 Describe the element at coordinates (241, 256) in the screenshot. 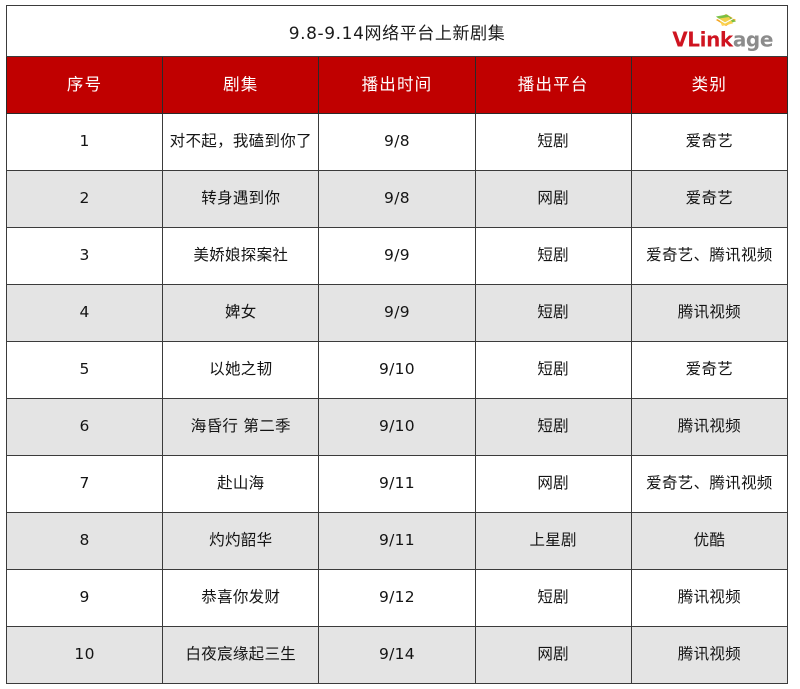

I see `cell-title: 美娇娘探案社` at that location.